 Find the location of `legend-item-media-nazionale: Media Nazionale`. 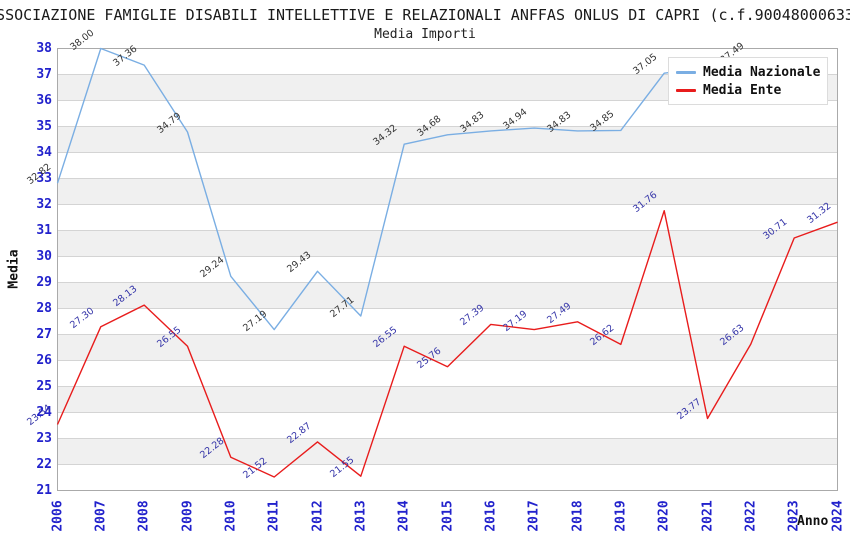

legend-item-media-nazionale: Media Nazionale is located at coordinates (748, 72).